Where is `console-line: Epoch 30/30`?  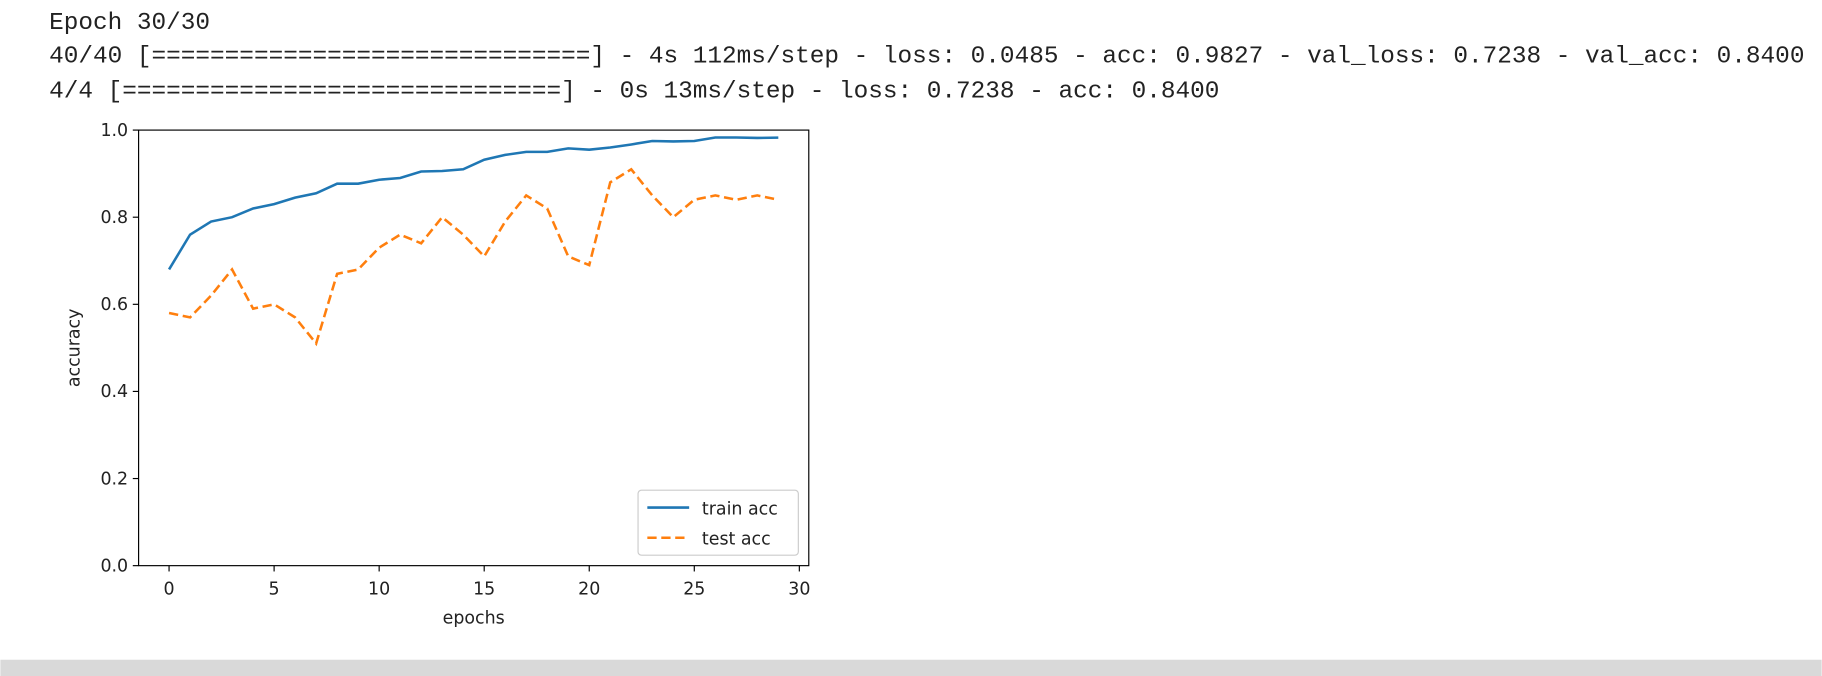
console-line: Epoch 30/30 is located at coordinates (129, 23).